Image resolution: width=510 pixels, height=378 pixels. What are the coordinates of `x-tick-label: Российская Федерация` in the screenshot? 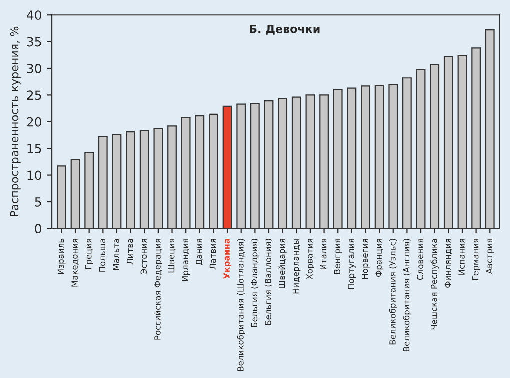 It's located at (158, 289).